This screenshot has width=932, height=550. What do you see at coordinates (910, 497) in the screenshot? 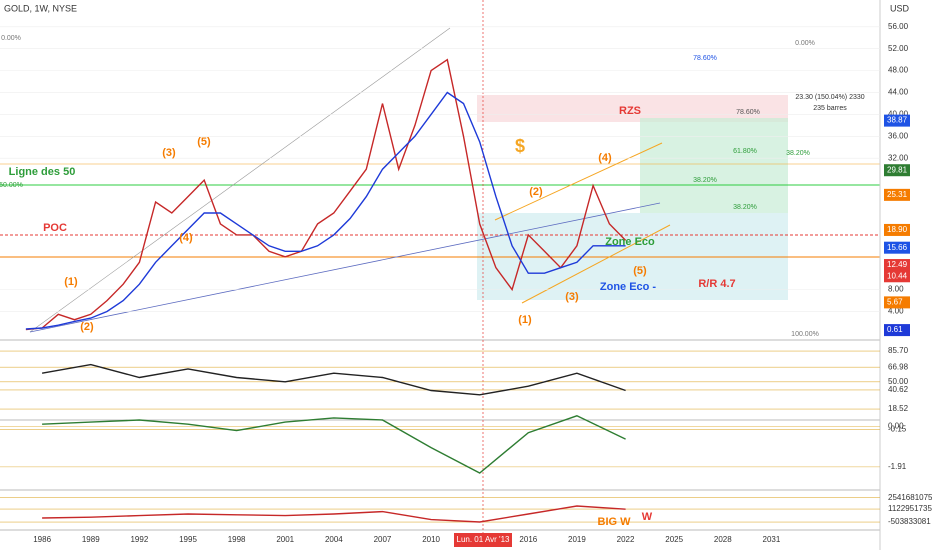
I see `y-tick-label: 2541681075` at bounding box center [910, 497].